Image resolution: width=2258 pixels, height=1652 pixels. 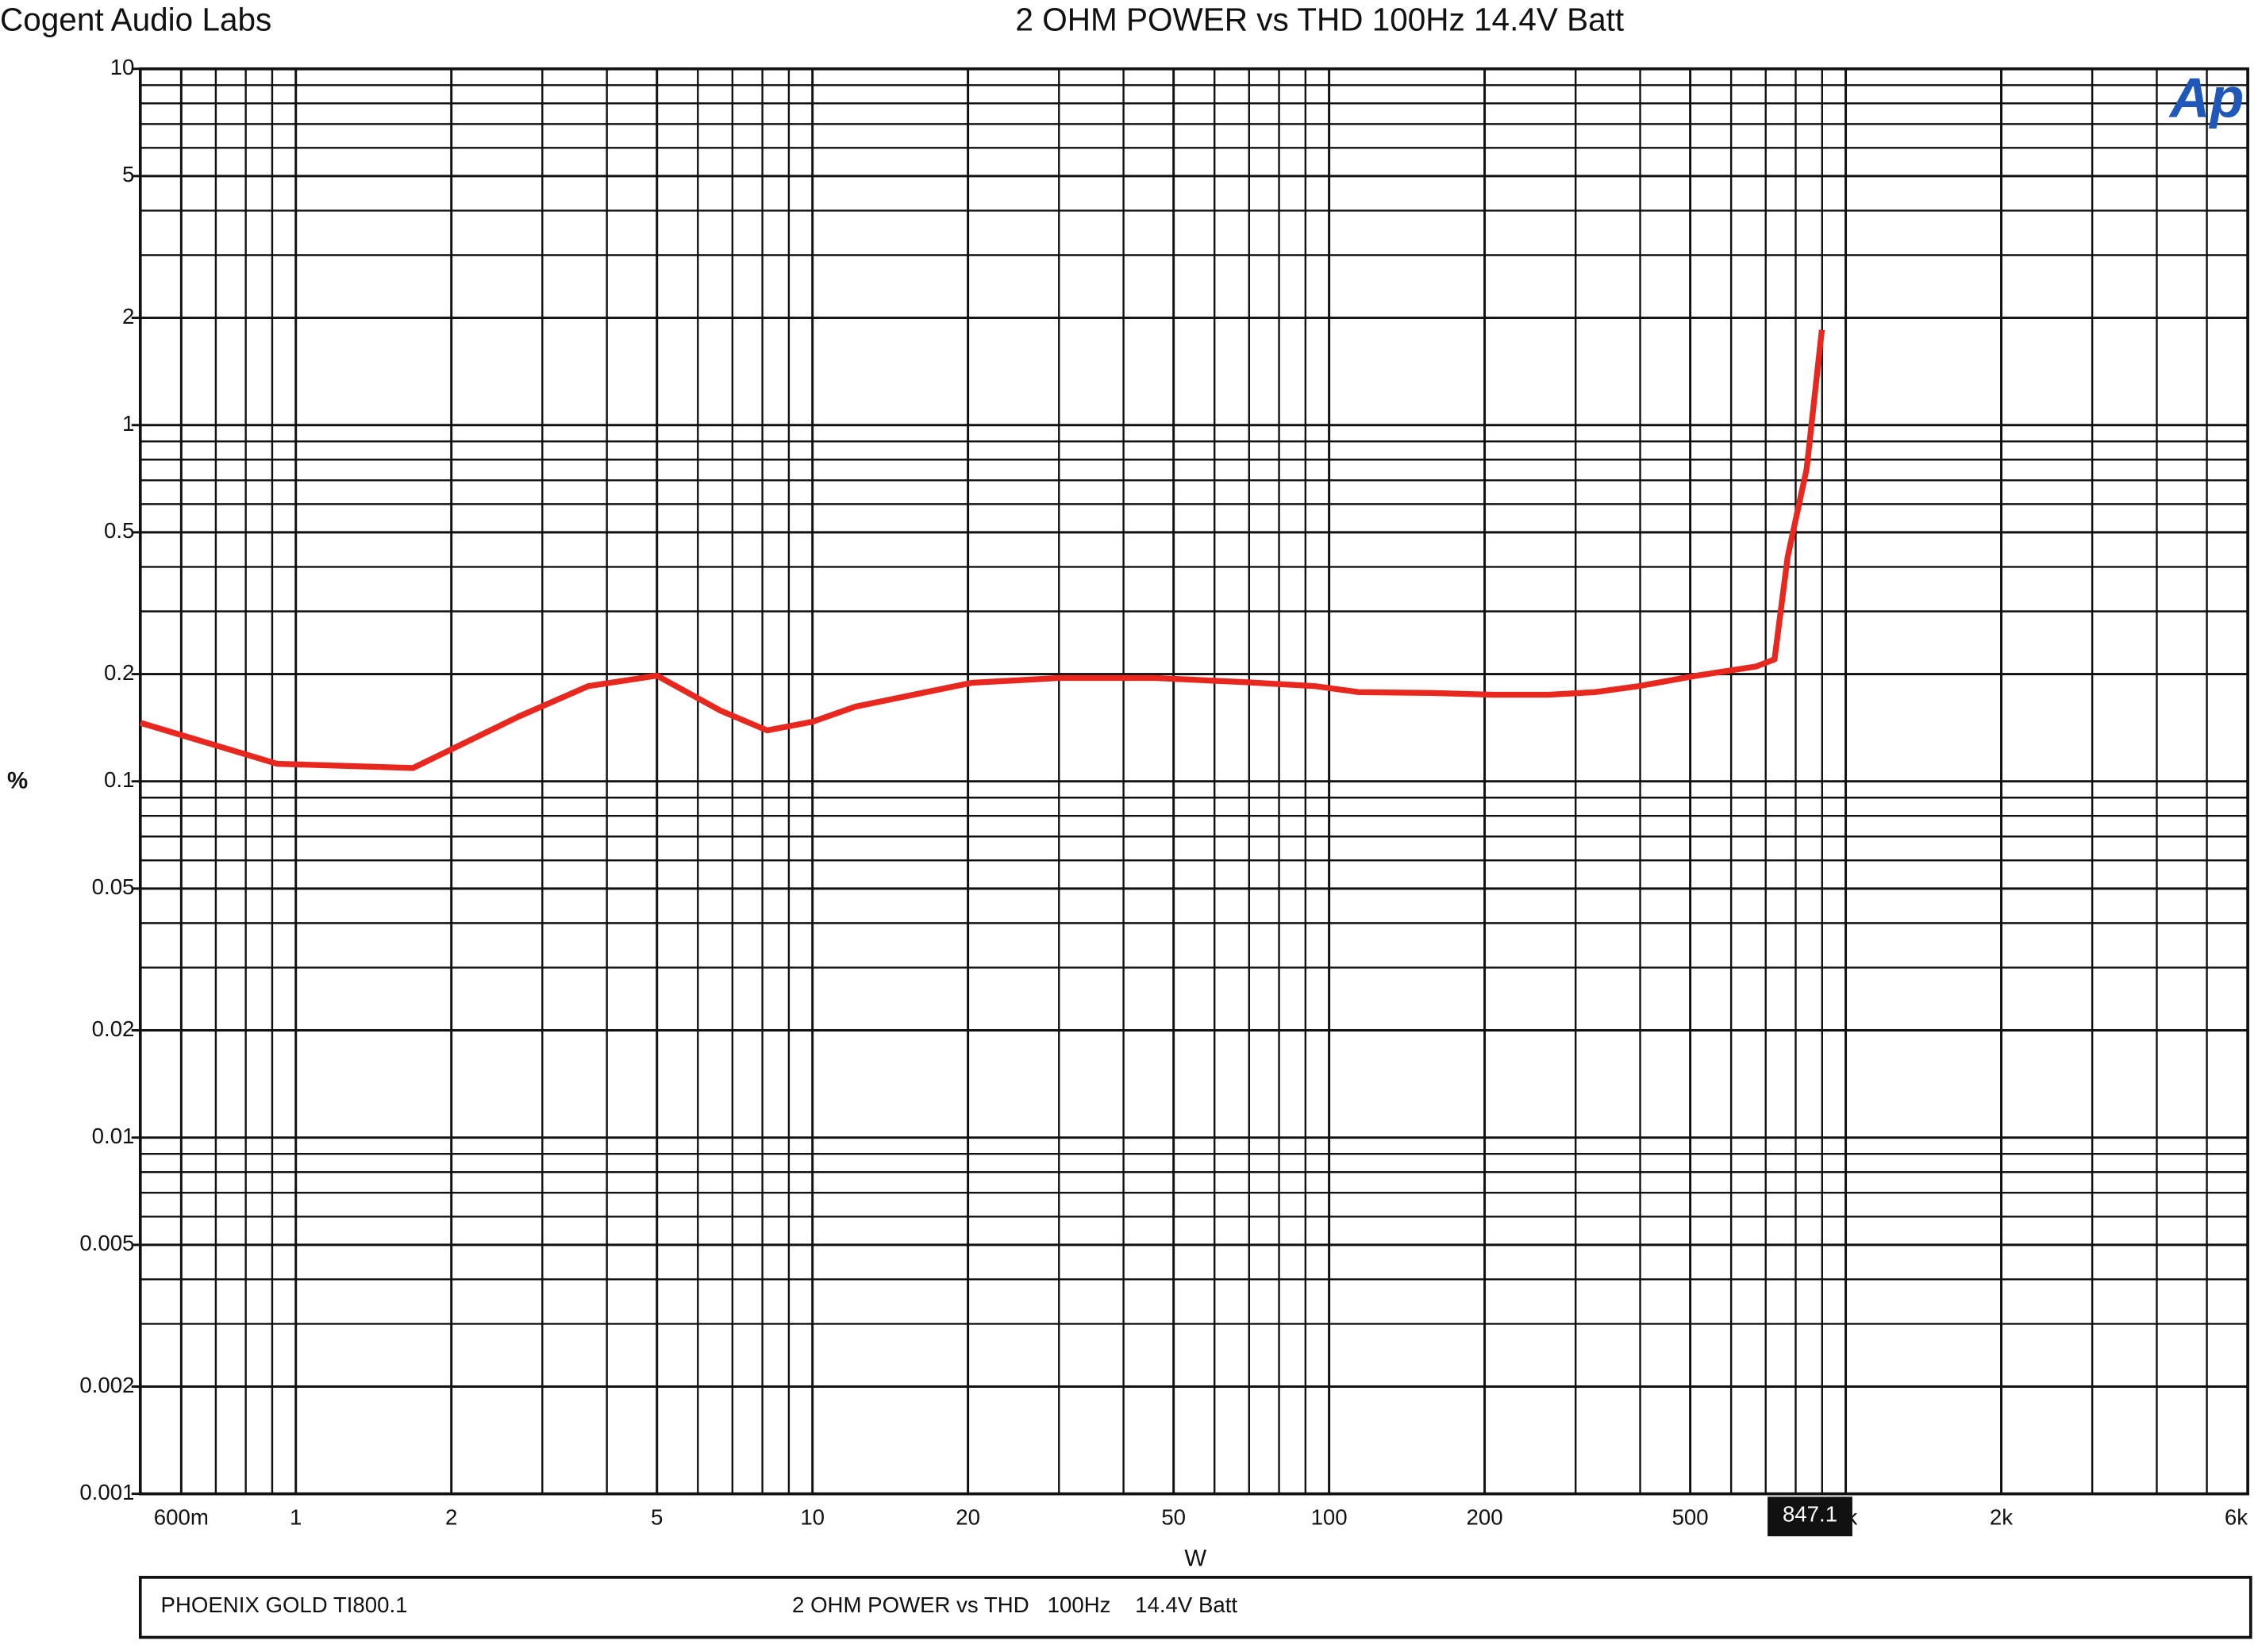 What do you see at coordinates (1690, 1516) in the screenshot?
I see `x-tick-label: 500` at bounding box center [1690, 1516].